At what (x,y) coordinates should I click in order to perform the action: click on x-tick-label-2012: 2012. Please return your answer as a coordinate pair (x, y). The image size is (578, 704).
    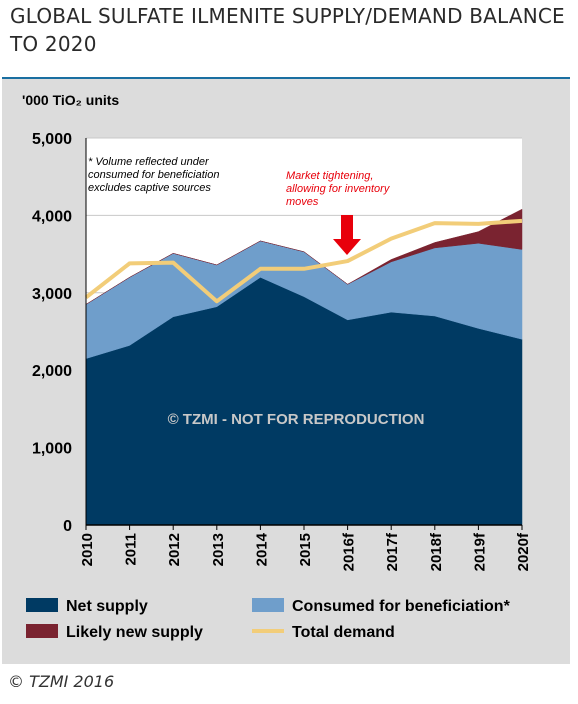
    Looking at the image, I should click on (174, 549).